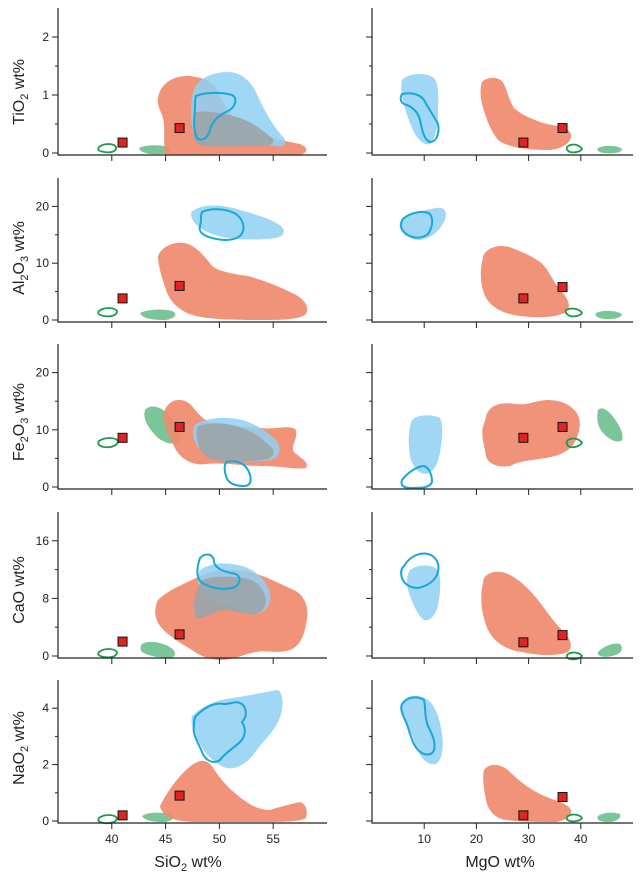 The image size is (642, 879). Describe the element at coordinates (21, 258) in the screenshot. I see `y-axis-label-al2o3: Al2O3 wt%` at that location.